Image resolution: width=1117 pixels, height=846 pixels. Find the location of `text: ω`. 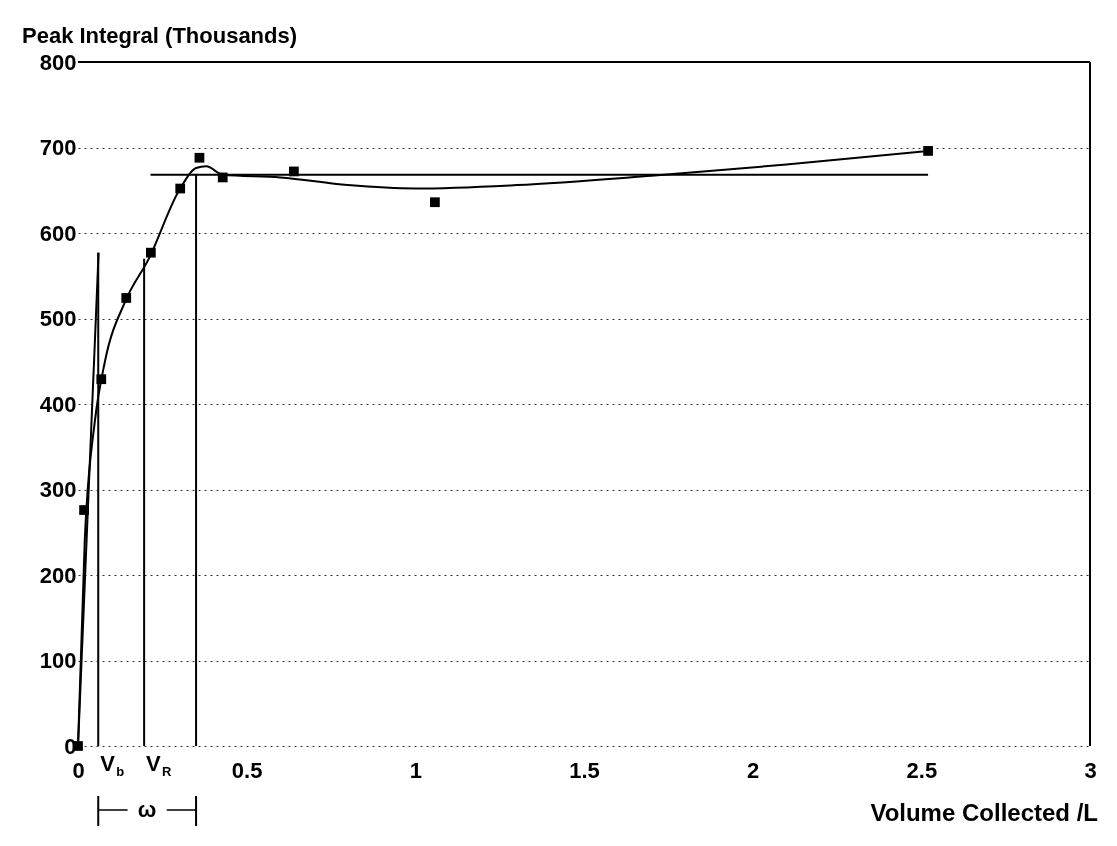

text: ω is located at coordinates (147, 809).